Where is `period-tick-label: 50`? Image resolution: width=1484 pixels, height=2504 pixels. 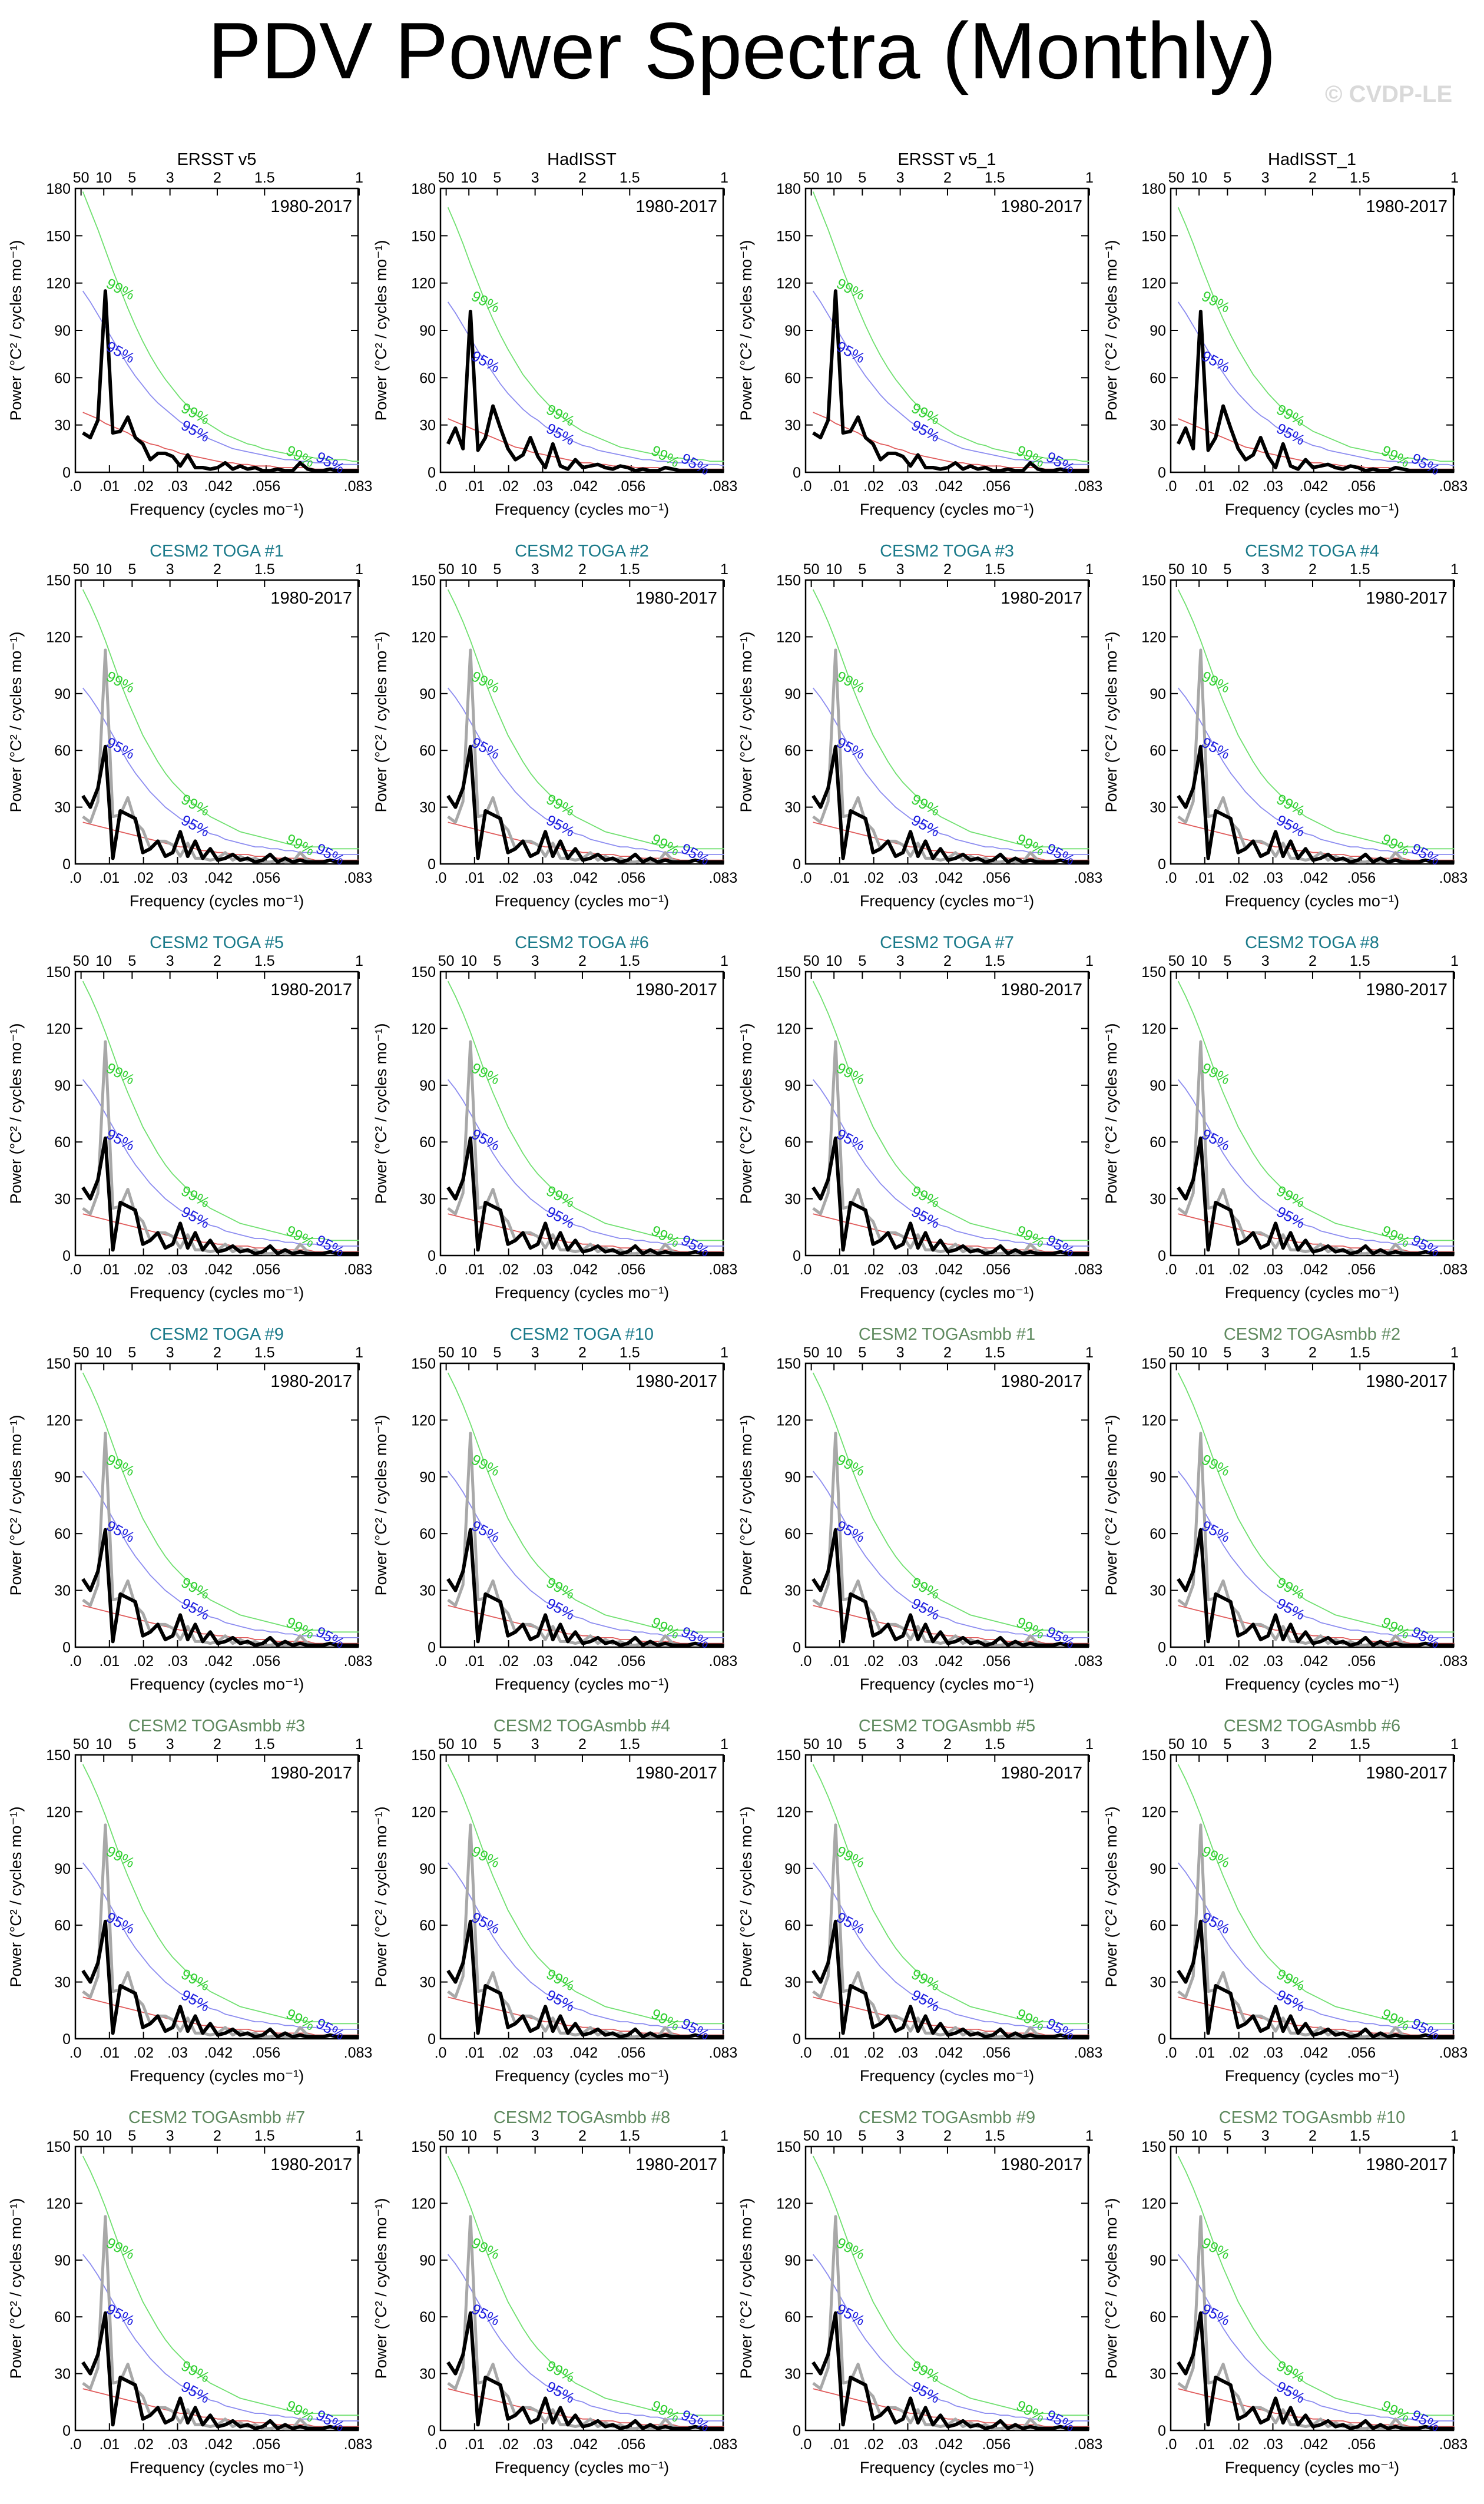
period-tick-label: 50 is located at coordinates (447, 961).